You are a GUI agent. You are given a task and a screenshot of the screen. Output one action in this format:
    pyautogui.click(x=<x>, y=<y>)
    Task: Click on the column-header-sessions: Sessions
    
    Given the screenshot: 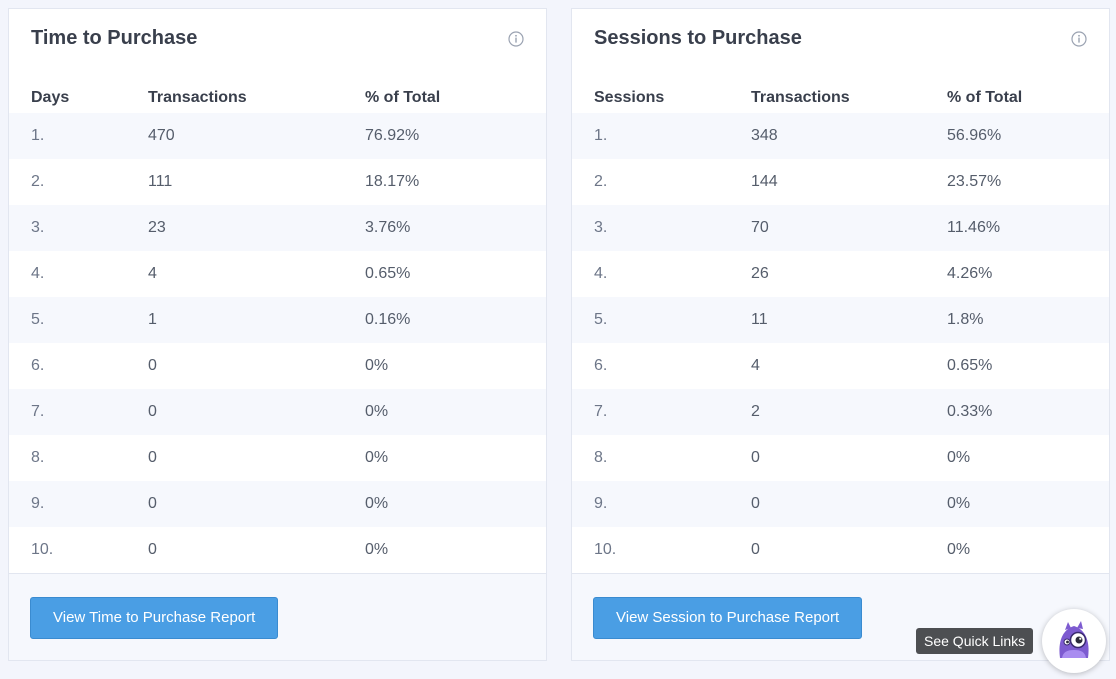 What is the action you would take?
    pyautogui.click(x=629, y=97)
    